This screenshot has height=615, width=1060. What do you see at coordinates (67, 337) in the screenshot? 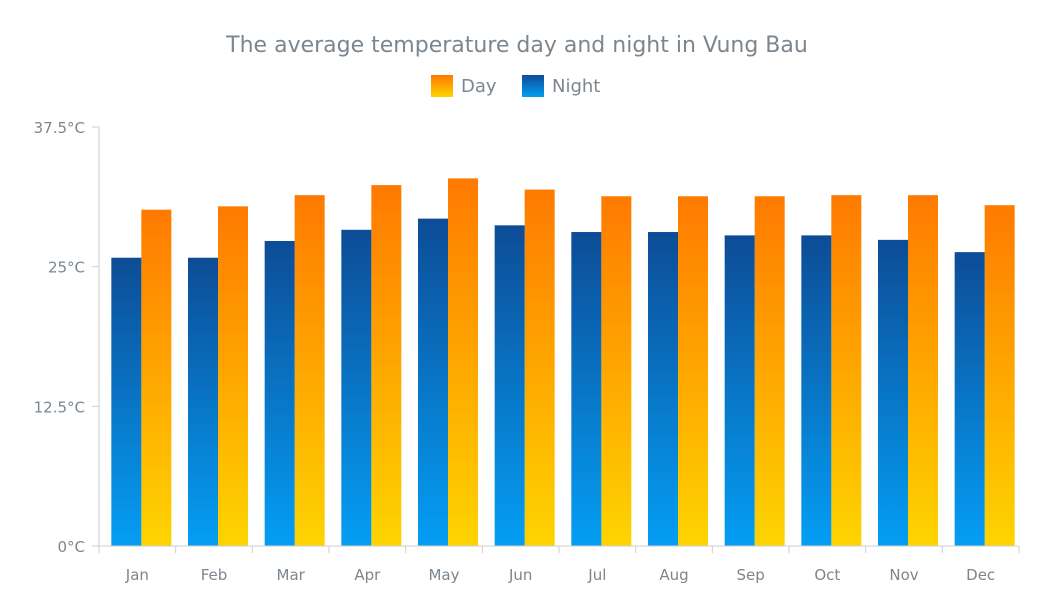
I see `y-axis: 0°C 12.5°C 25°C 37.5°C` at bounding box center [67, 337].